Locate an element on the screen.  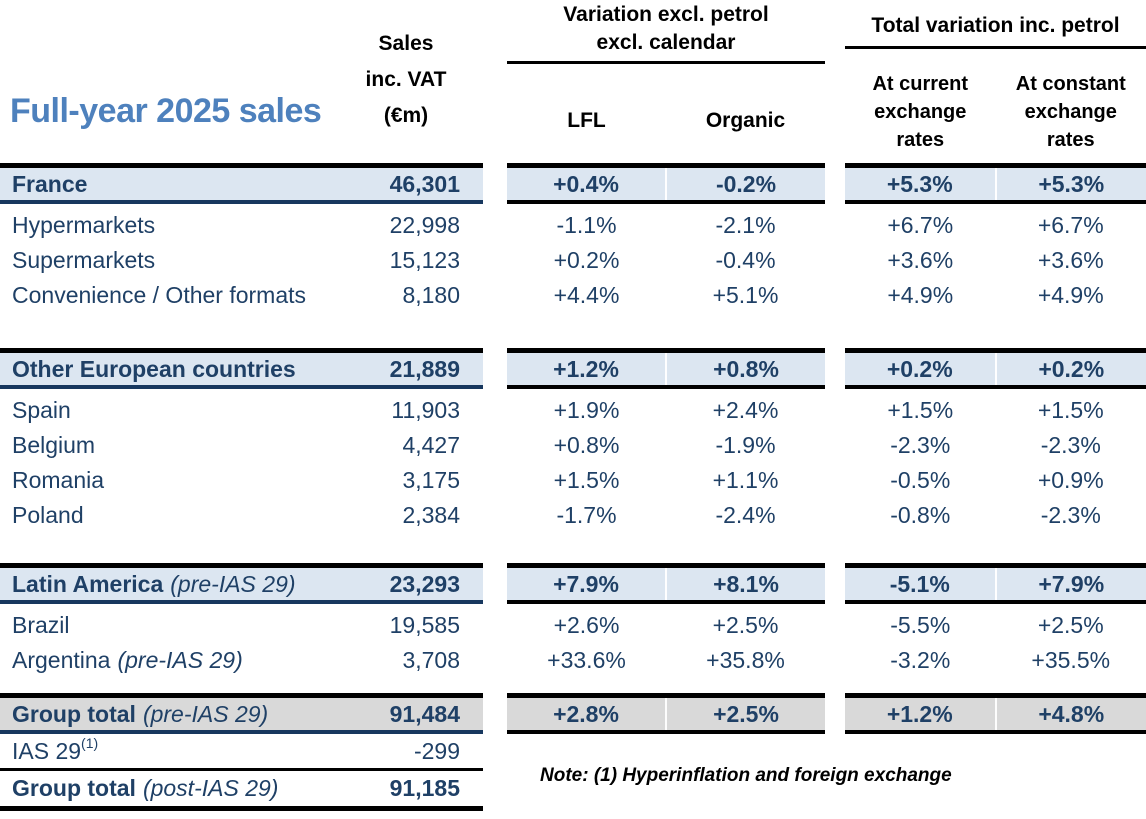
cell-group-label: Group total (post-IAS 29) is located at coordinates (145, 788).